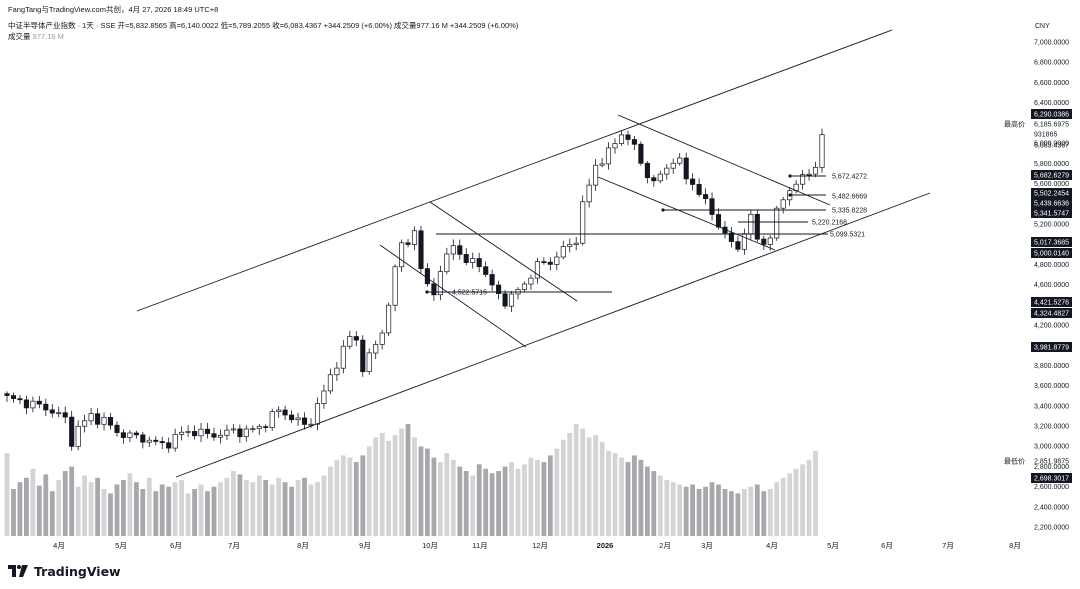  What do you see at coordinates (1051, 265) in the screenshot?
I see `price-tick-label: 4,800.0000` at bounding box center [1051, 265].